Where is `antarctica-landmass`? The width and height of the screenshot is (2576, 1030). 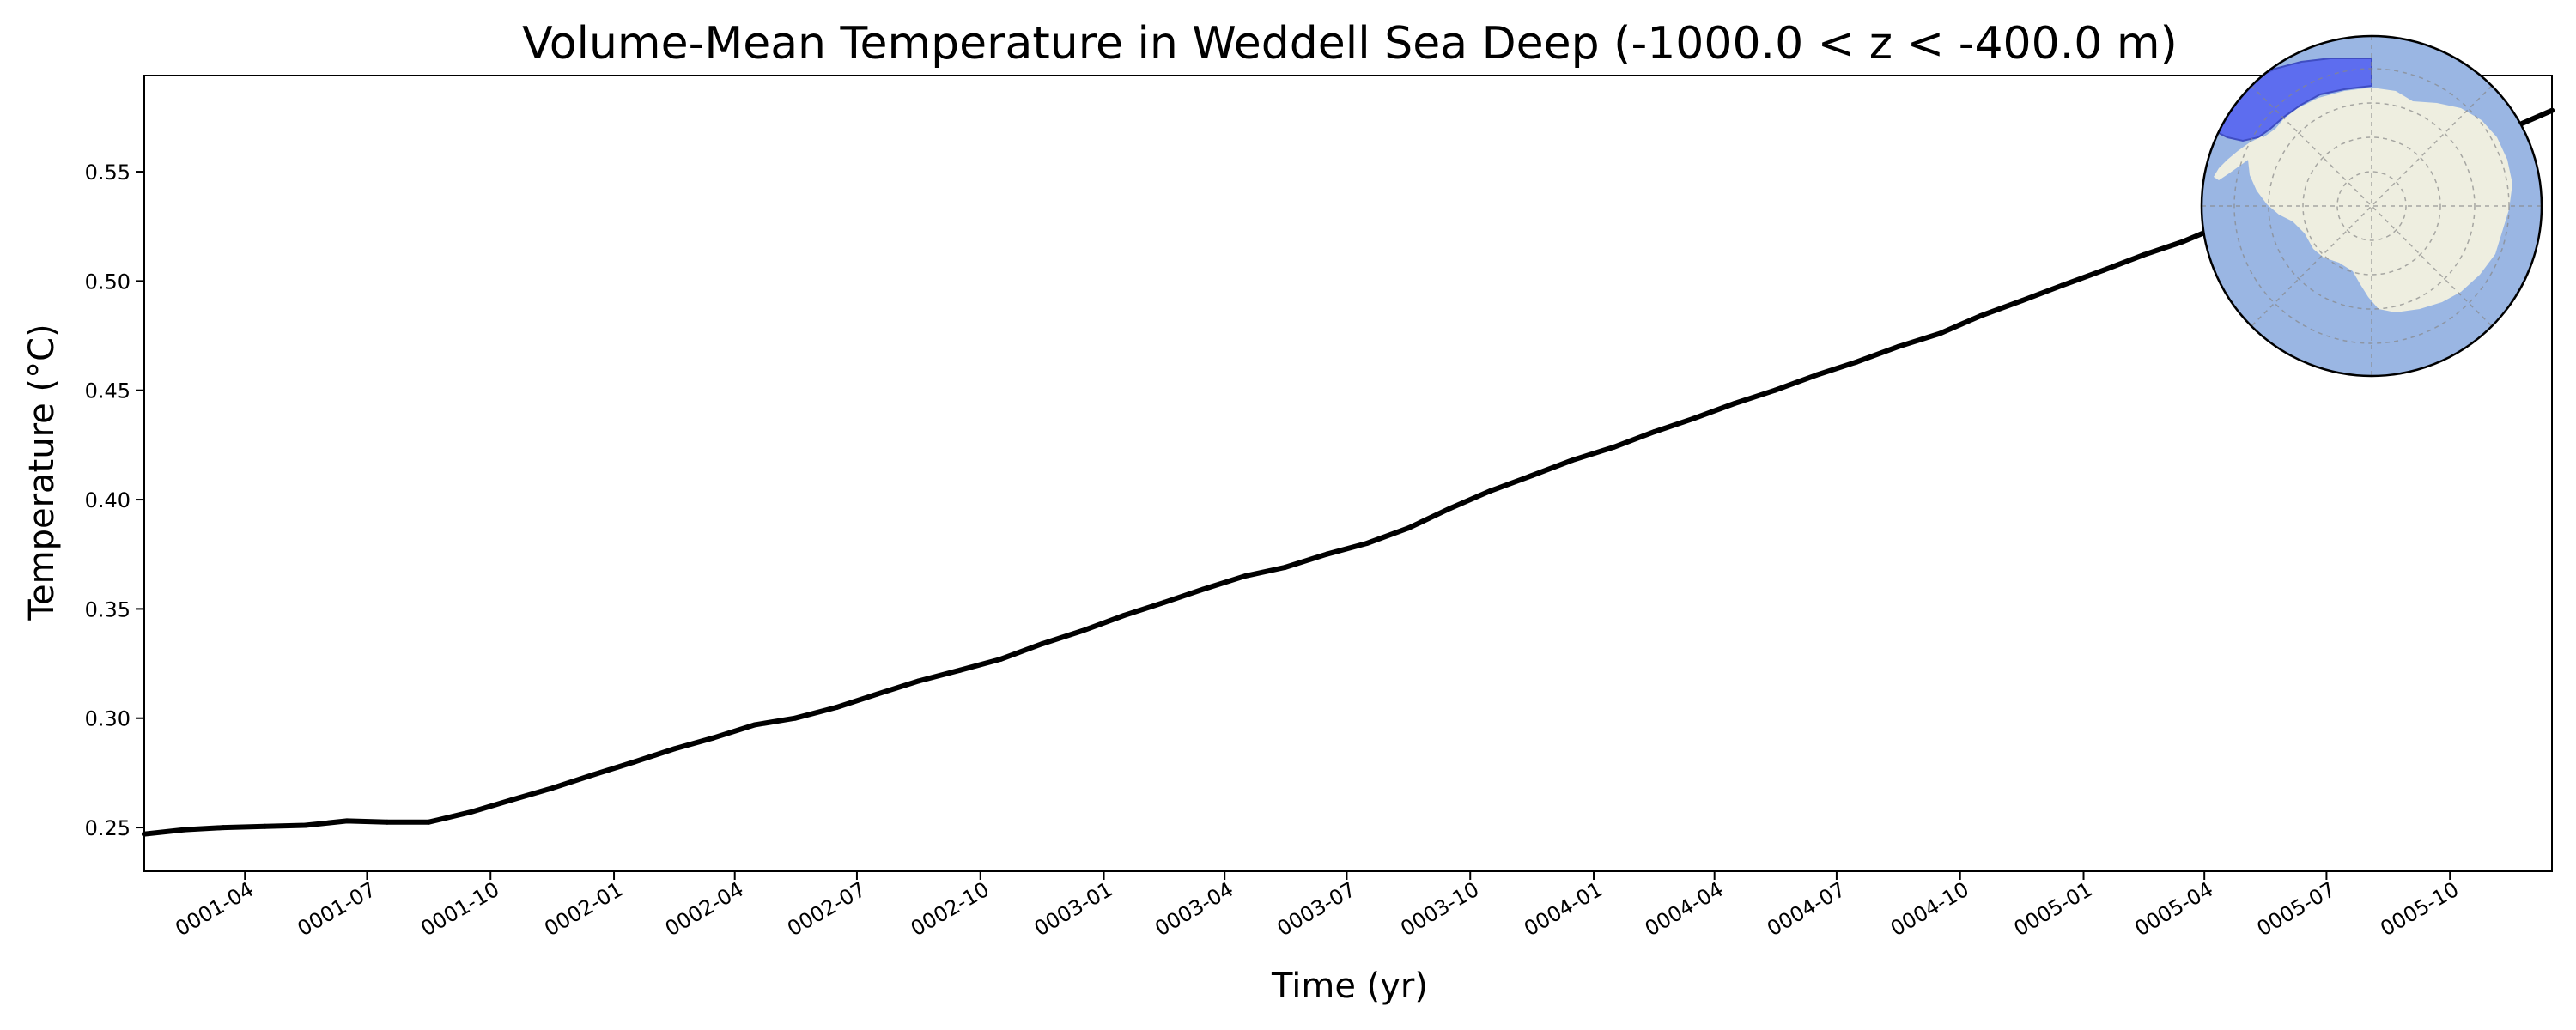 antarctica-landmass is located at coordinates (2380, 200).